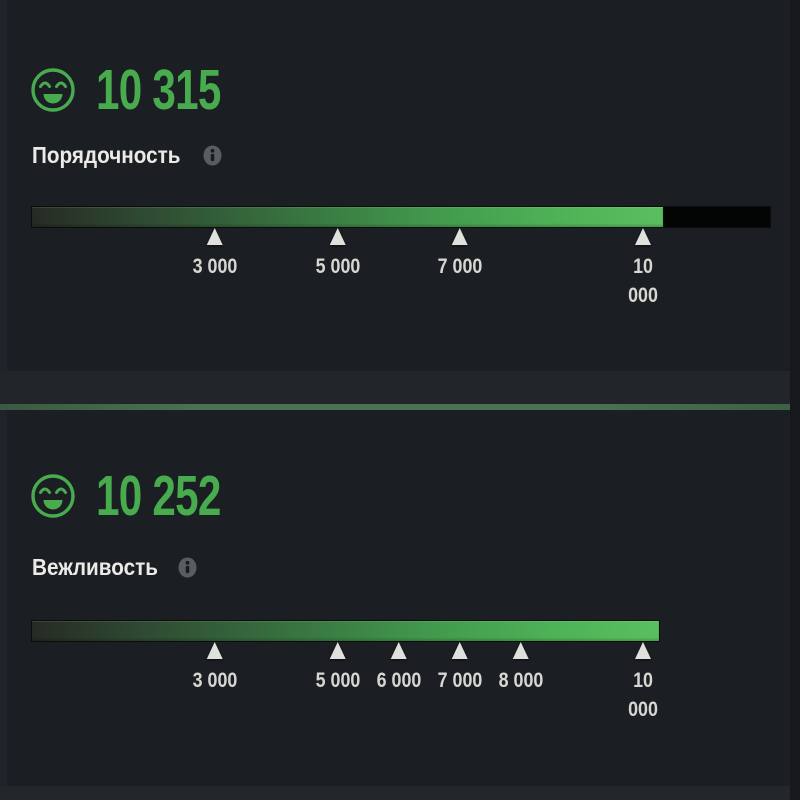 The image size is (800, 800). I want to click on score-row: 10 315, so click(147, 90).